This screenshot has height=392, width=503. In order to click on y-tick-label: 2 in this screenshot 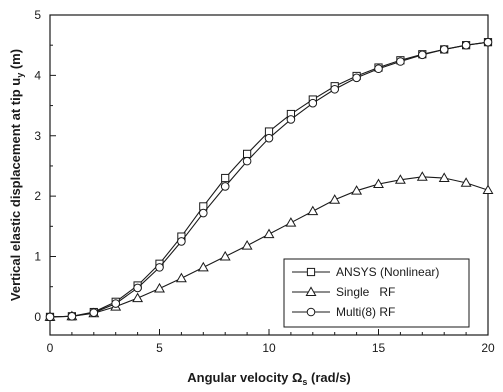, I will do `click(37, 196)`.